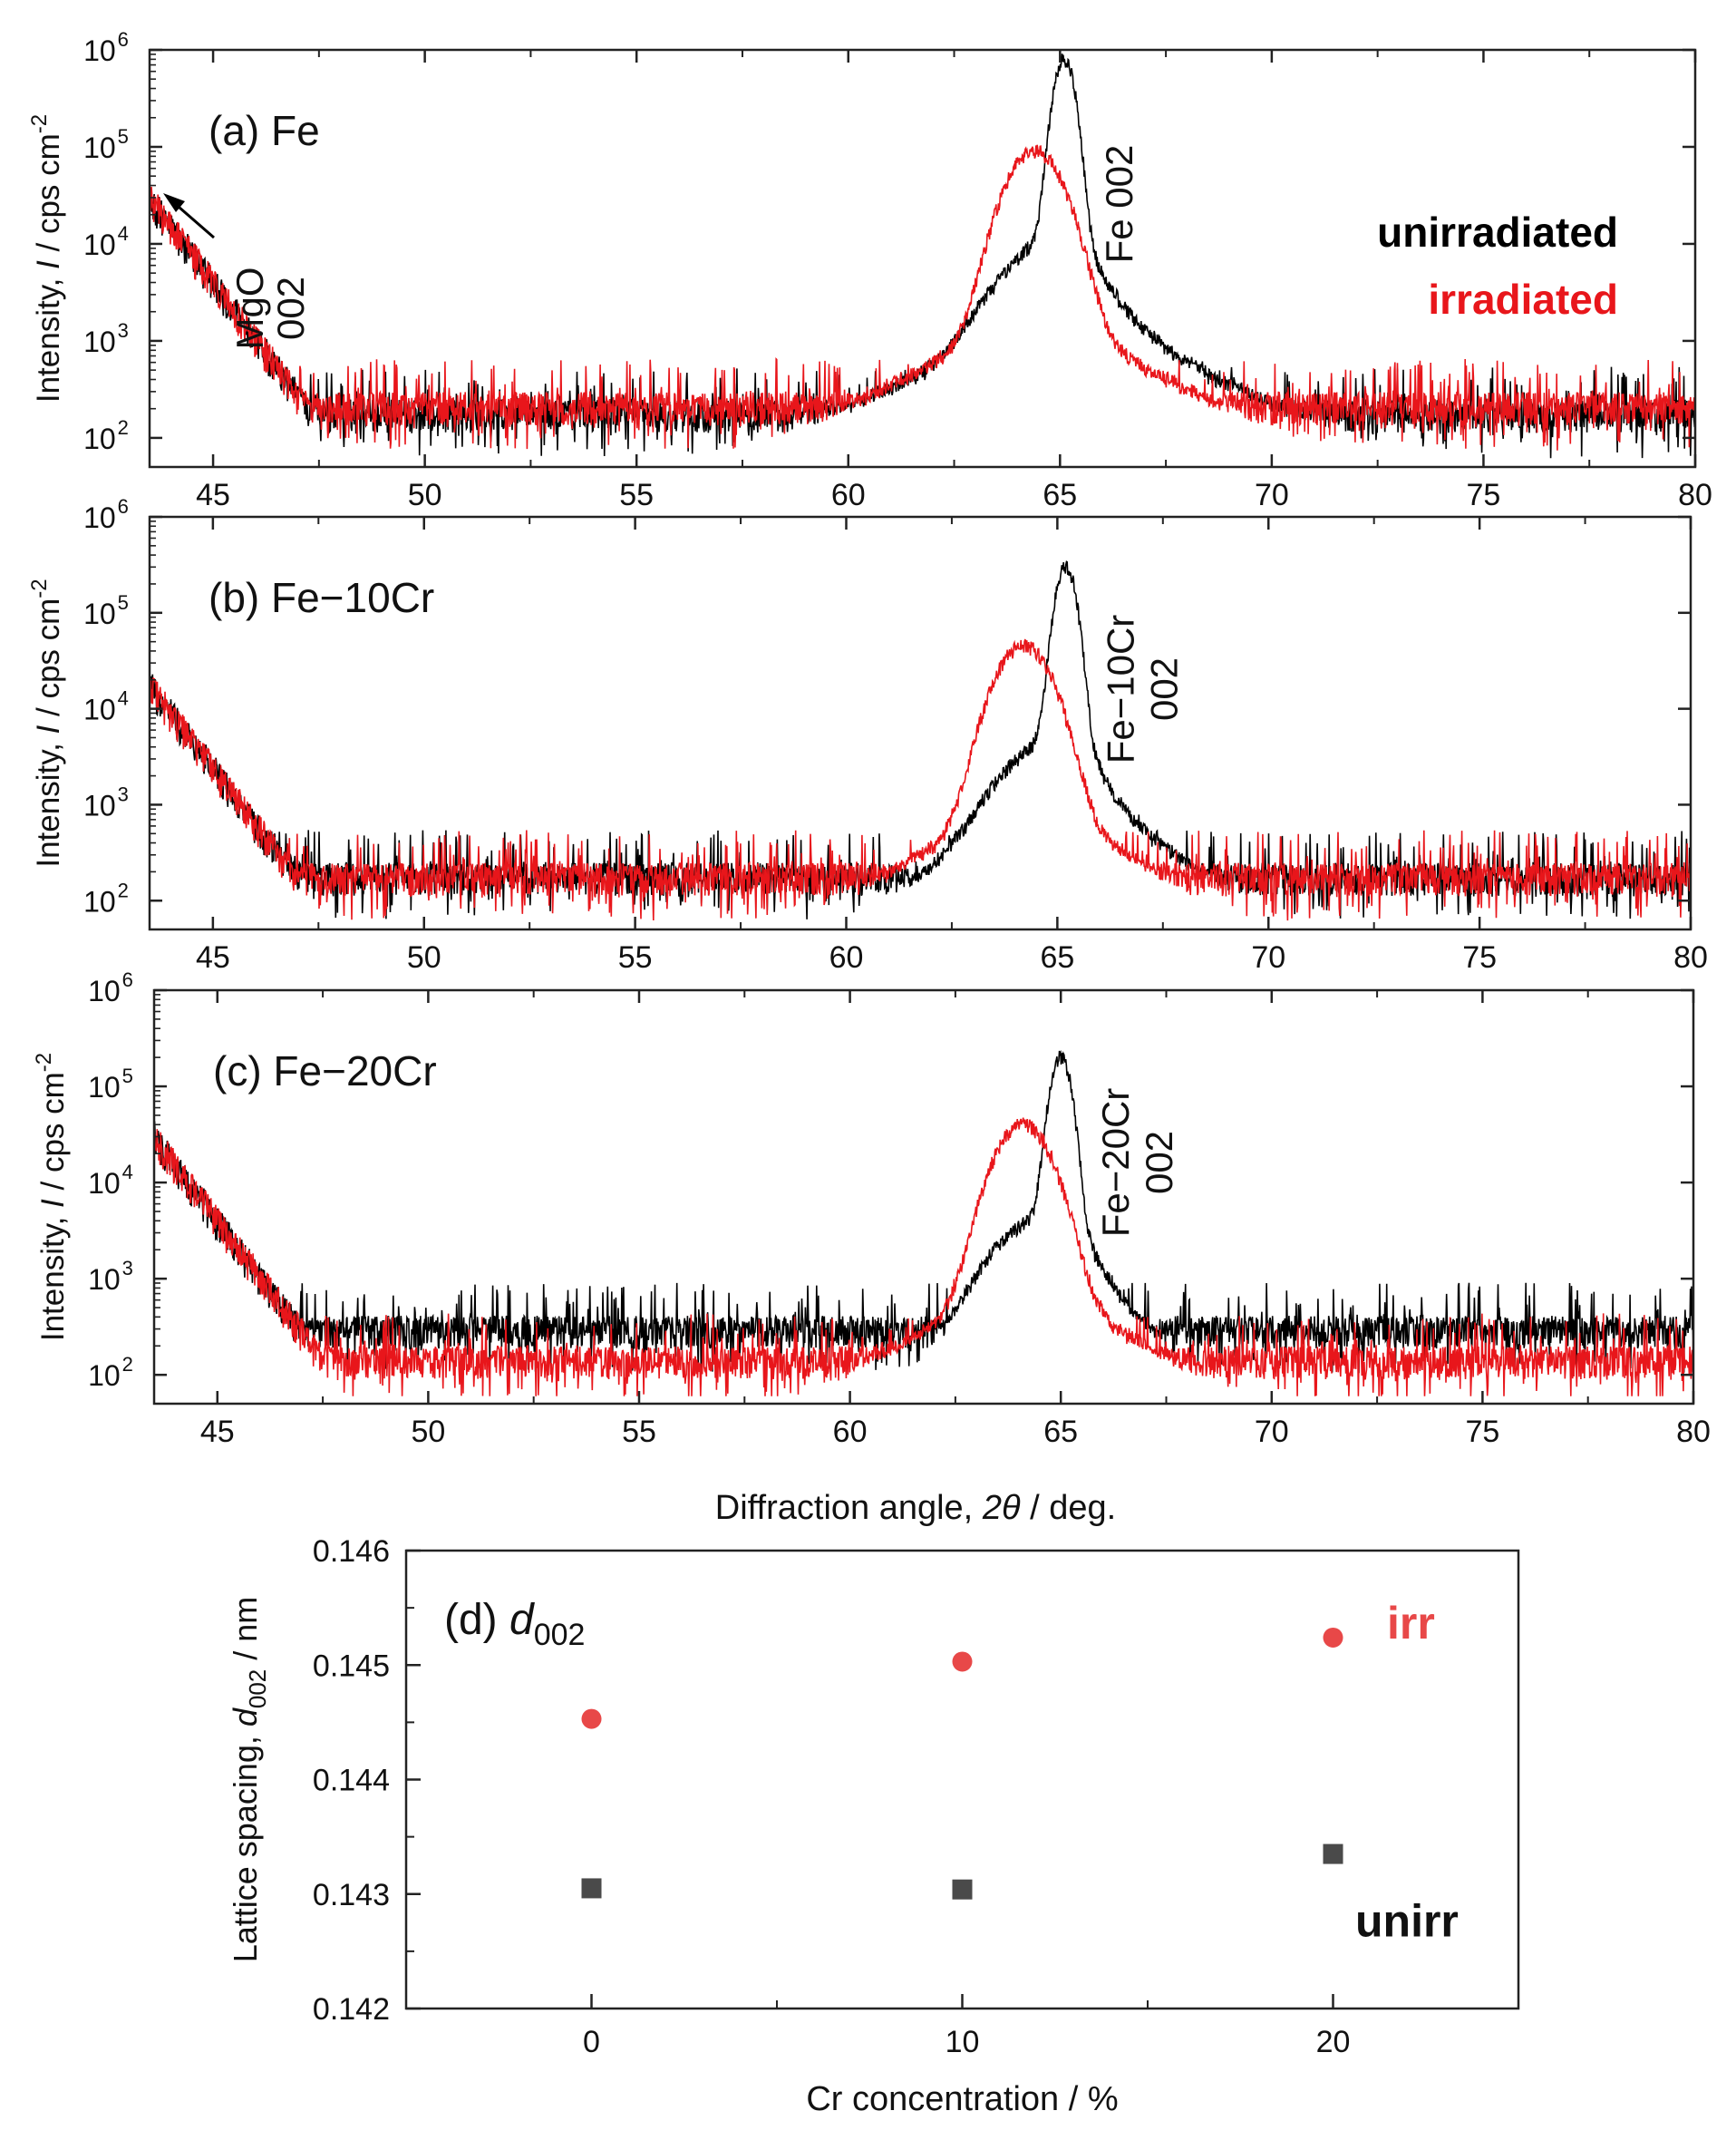 The image size is (1736, 2140). I want to click on peak-label-c-line1: Fe−20Cr, so click(1115, 1163).